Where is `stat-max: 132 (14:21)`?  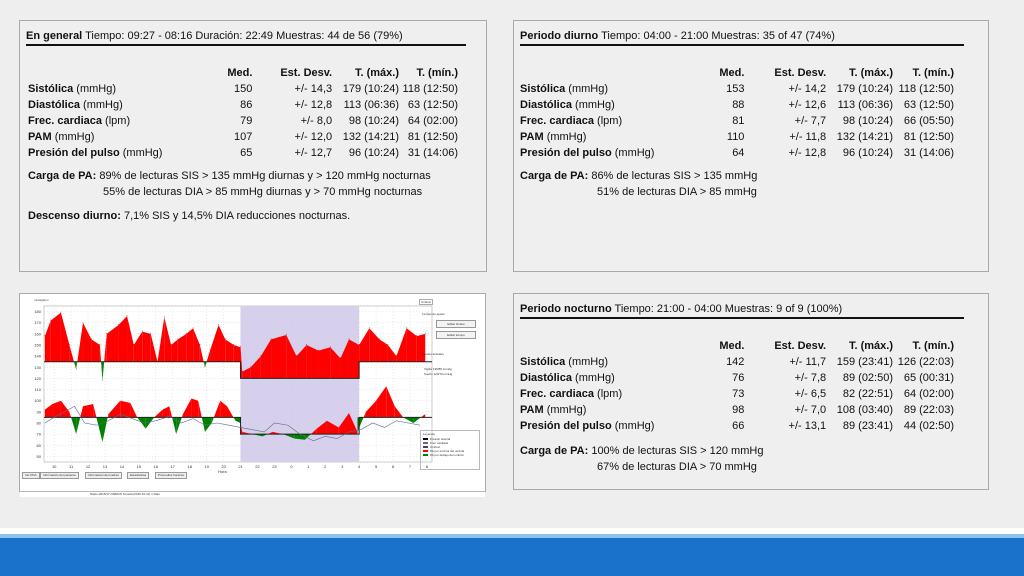 stat-max: 132 (14:21) is located at coordinates (371, 137).